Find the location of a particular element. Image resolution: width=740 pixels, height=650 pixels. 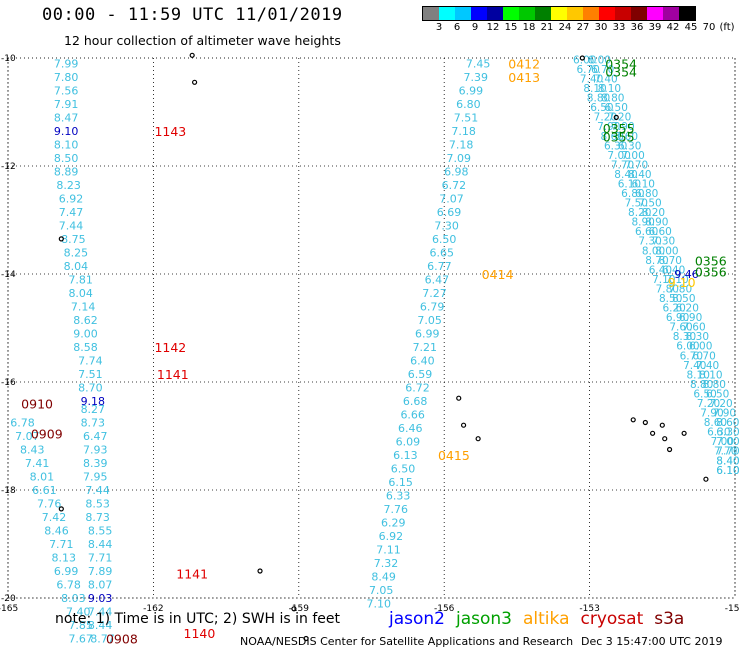

swh-track-label: 6.60 is located at coordinates (659, 232).